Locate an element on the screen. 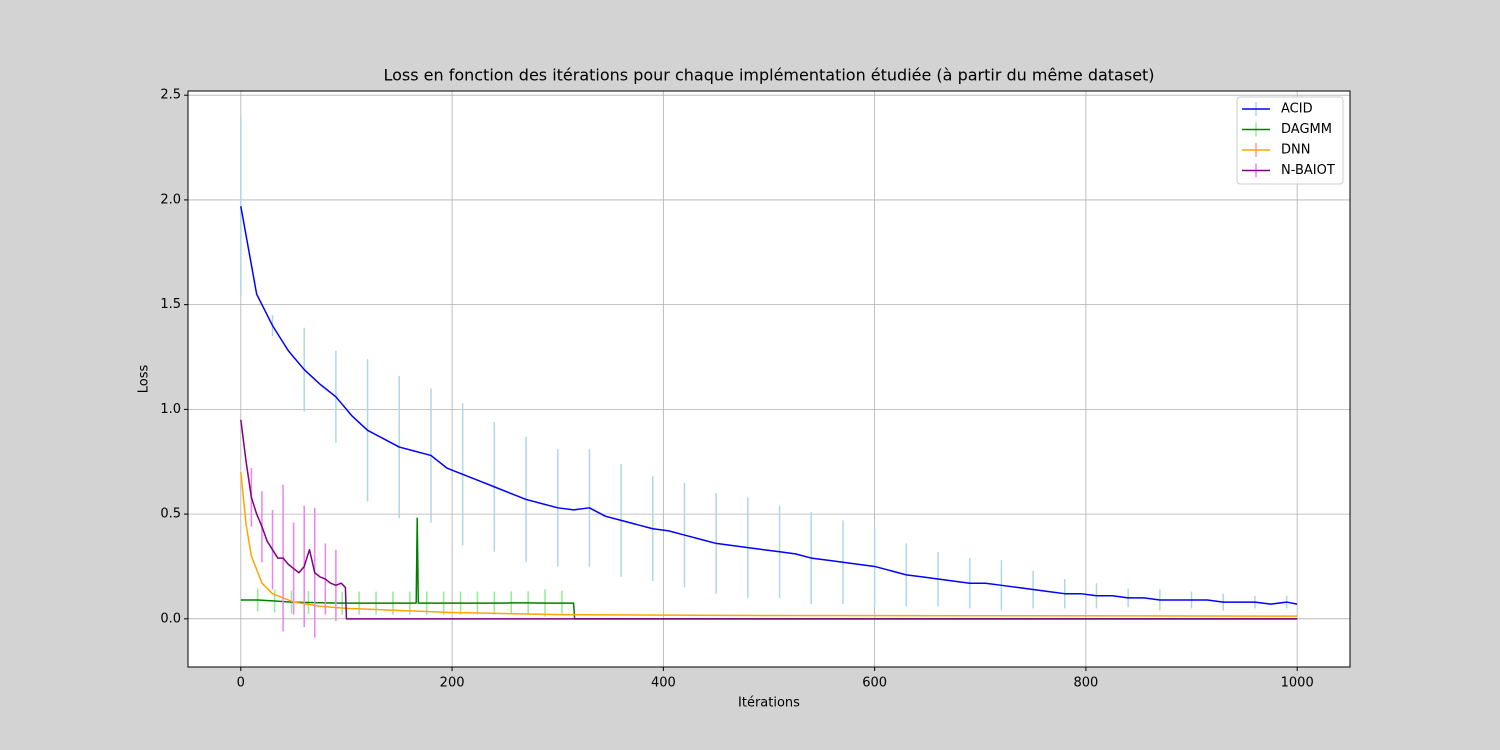  legend-box is located at coordinates (1290, 140).